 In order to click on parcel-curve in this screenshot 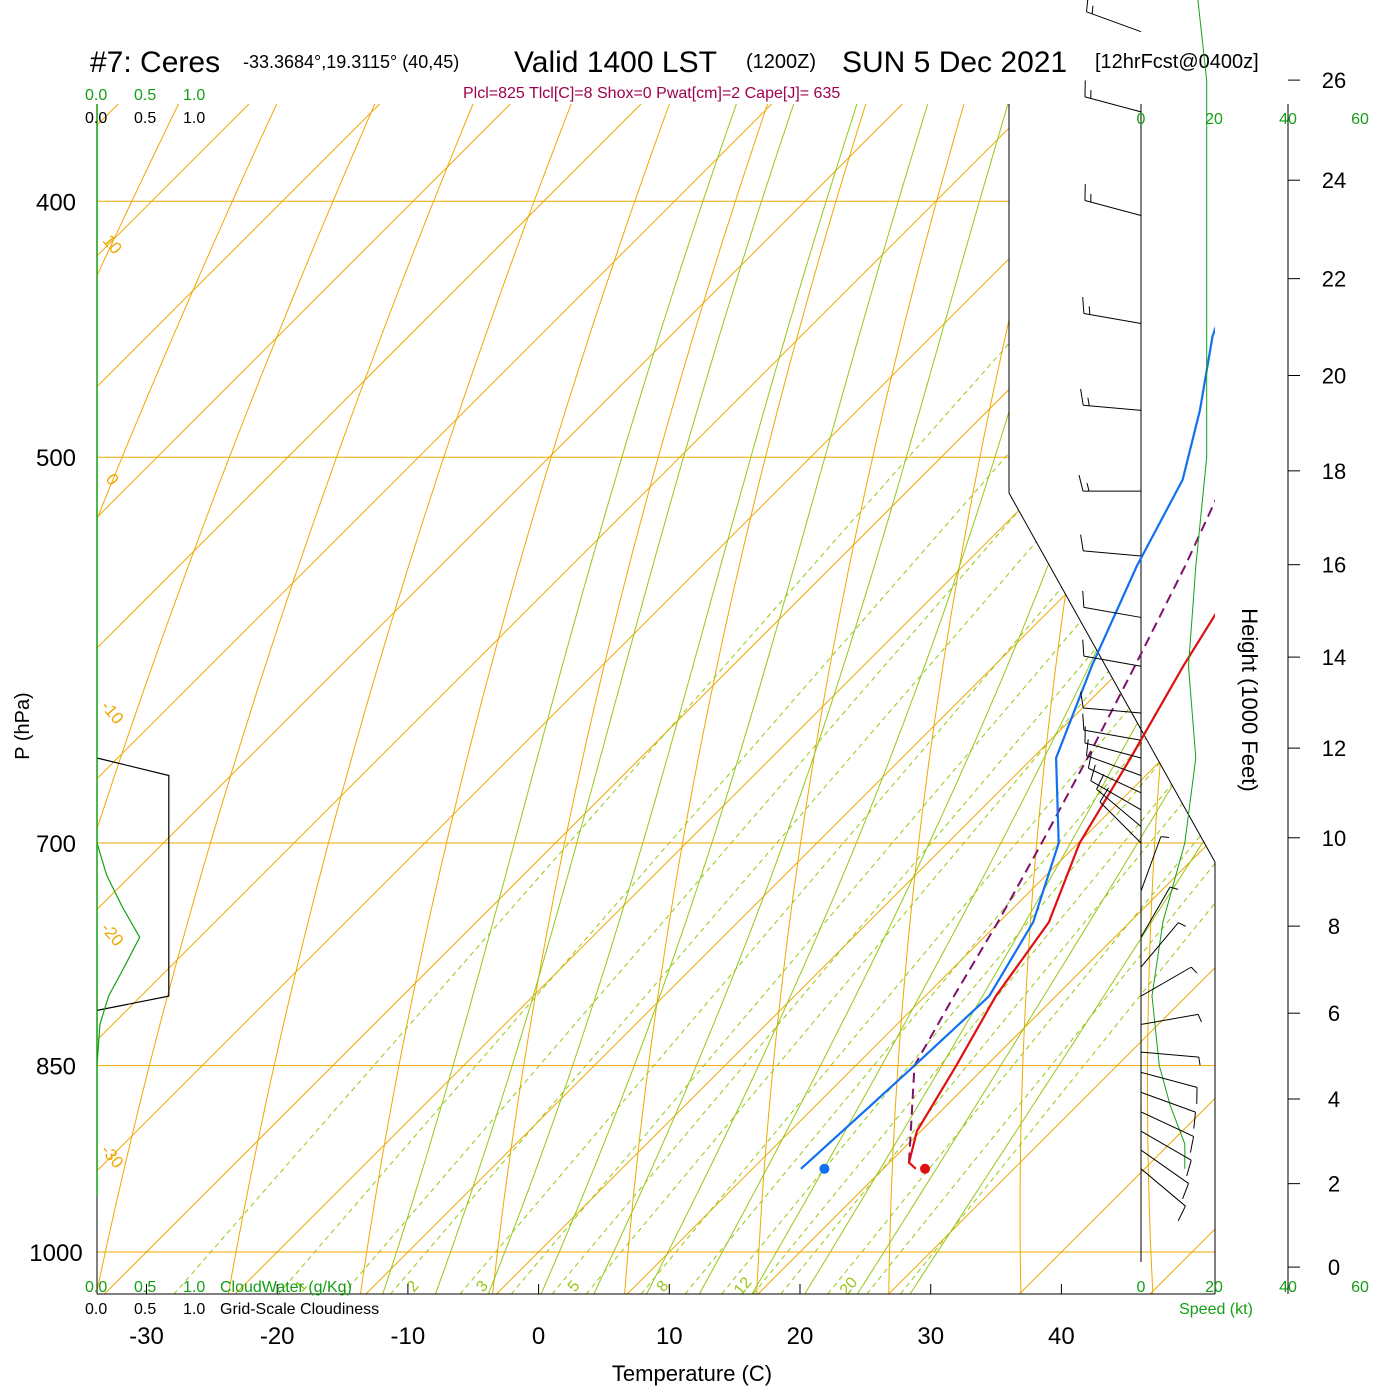, I will do `click(1061, 830)`.